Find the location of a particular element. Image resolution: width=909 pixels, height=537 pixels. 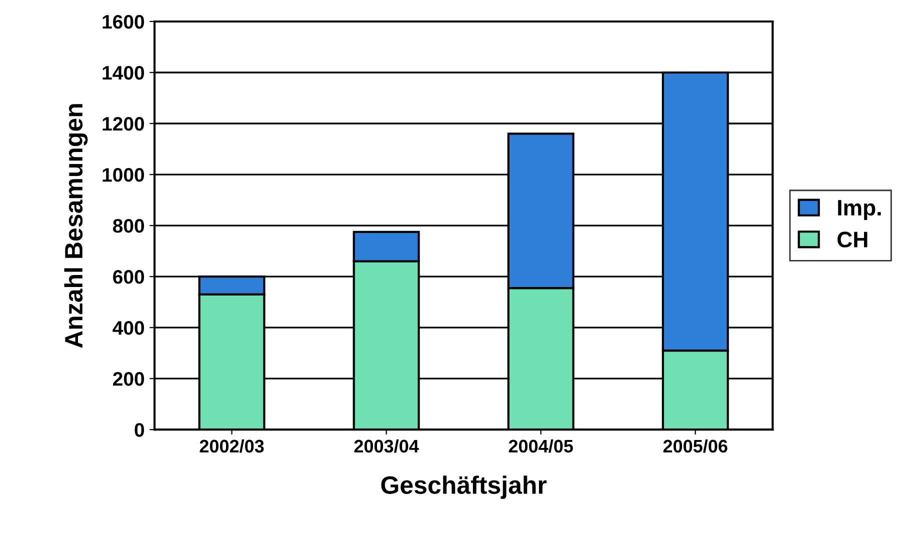

legend-label: CH is located at coordinates (853, 240).